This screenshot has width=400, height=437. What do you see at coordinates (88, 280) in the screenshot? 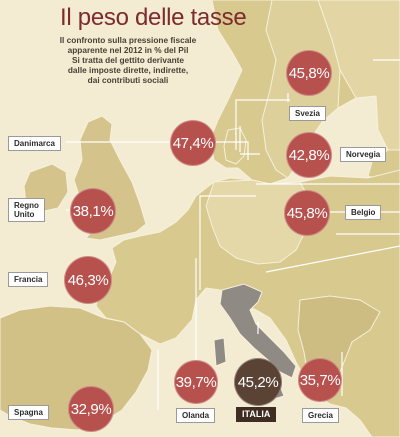
I see `bubble-francia: 46,3%` at bounding box center [88, 280].